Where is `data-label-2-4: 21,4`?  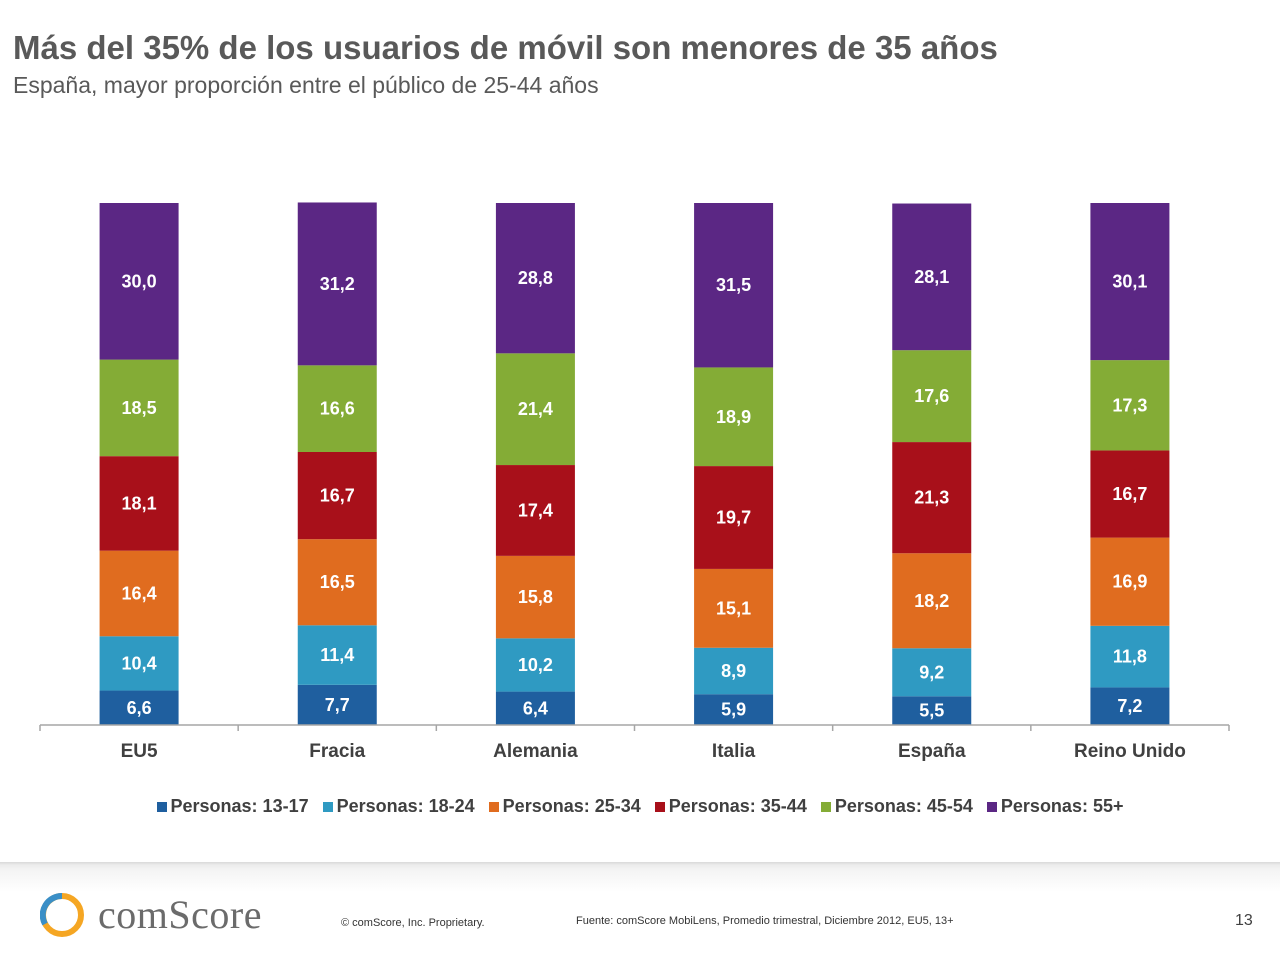 data-label-2-4: 21,4 is located at coordinates (535, 409).